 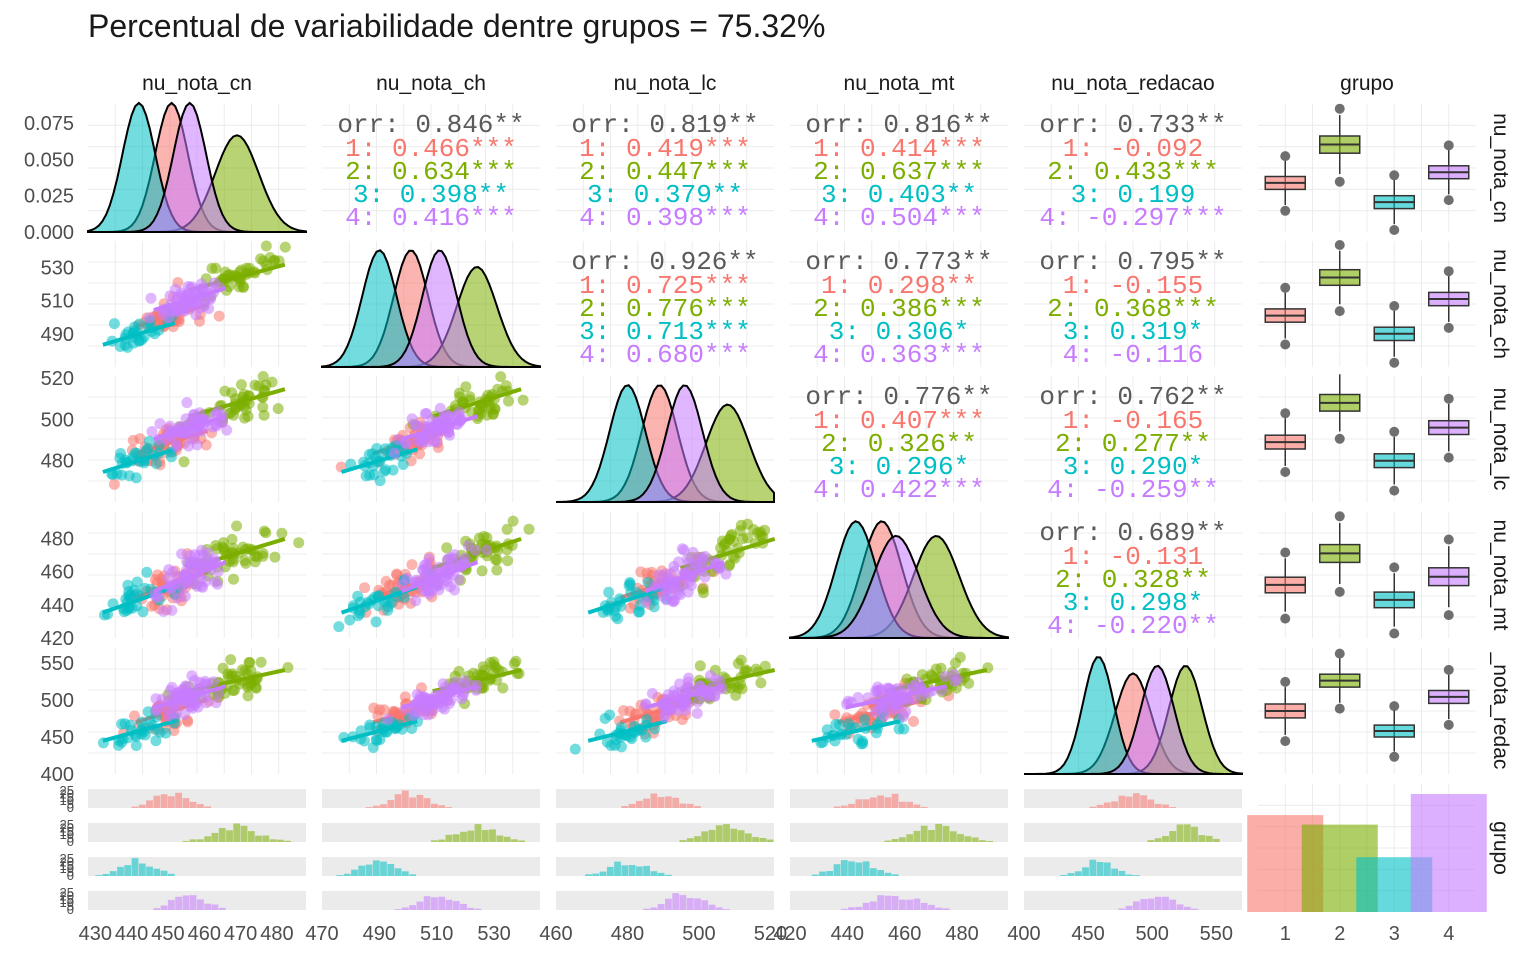 What do you see at coordinates (1394, 634) in the screenshot?
I see `box-outlier-3-g3` at bounding box center [1394, 634].